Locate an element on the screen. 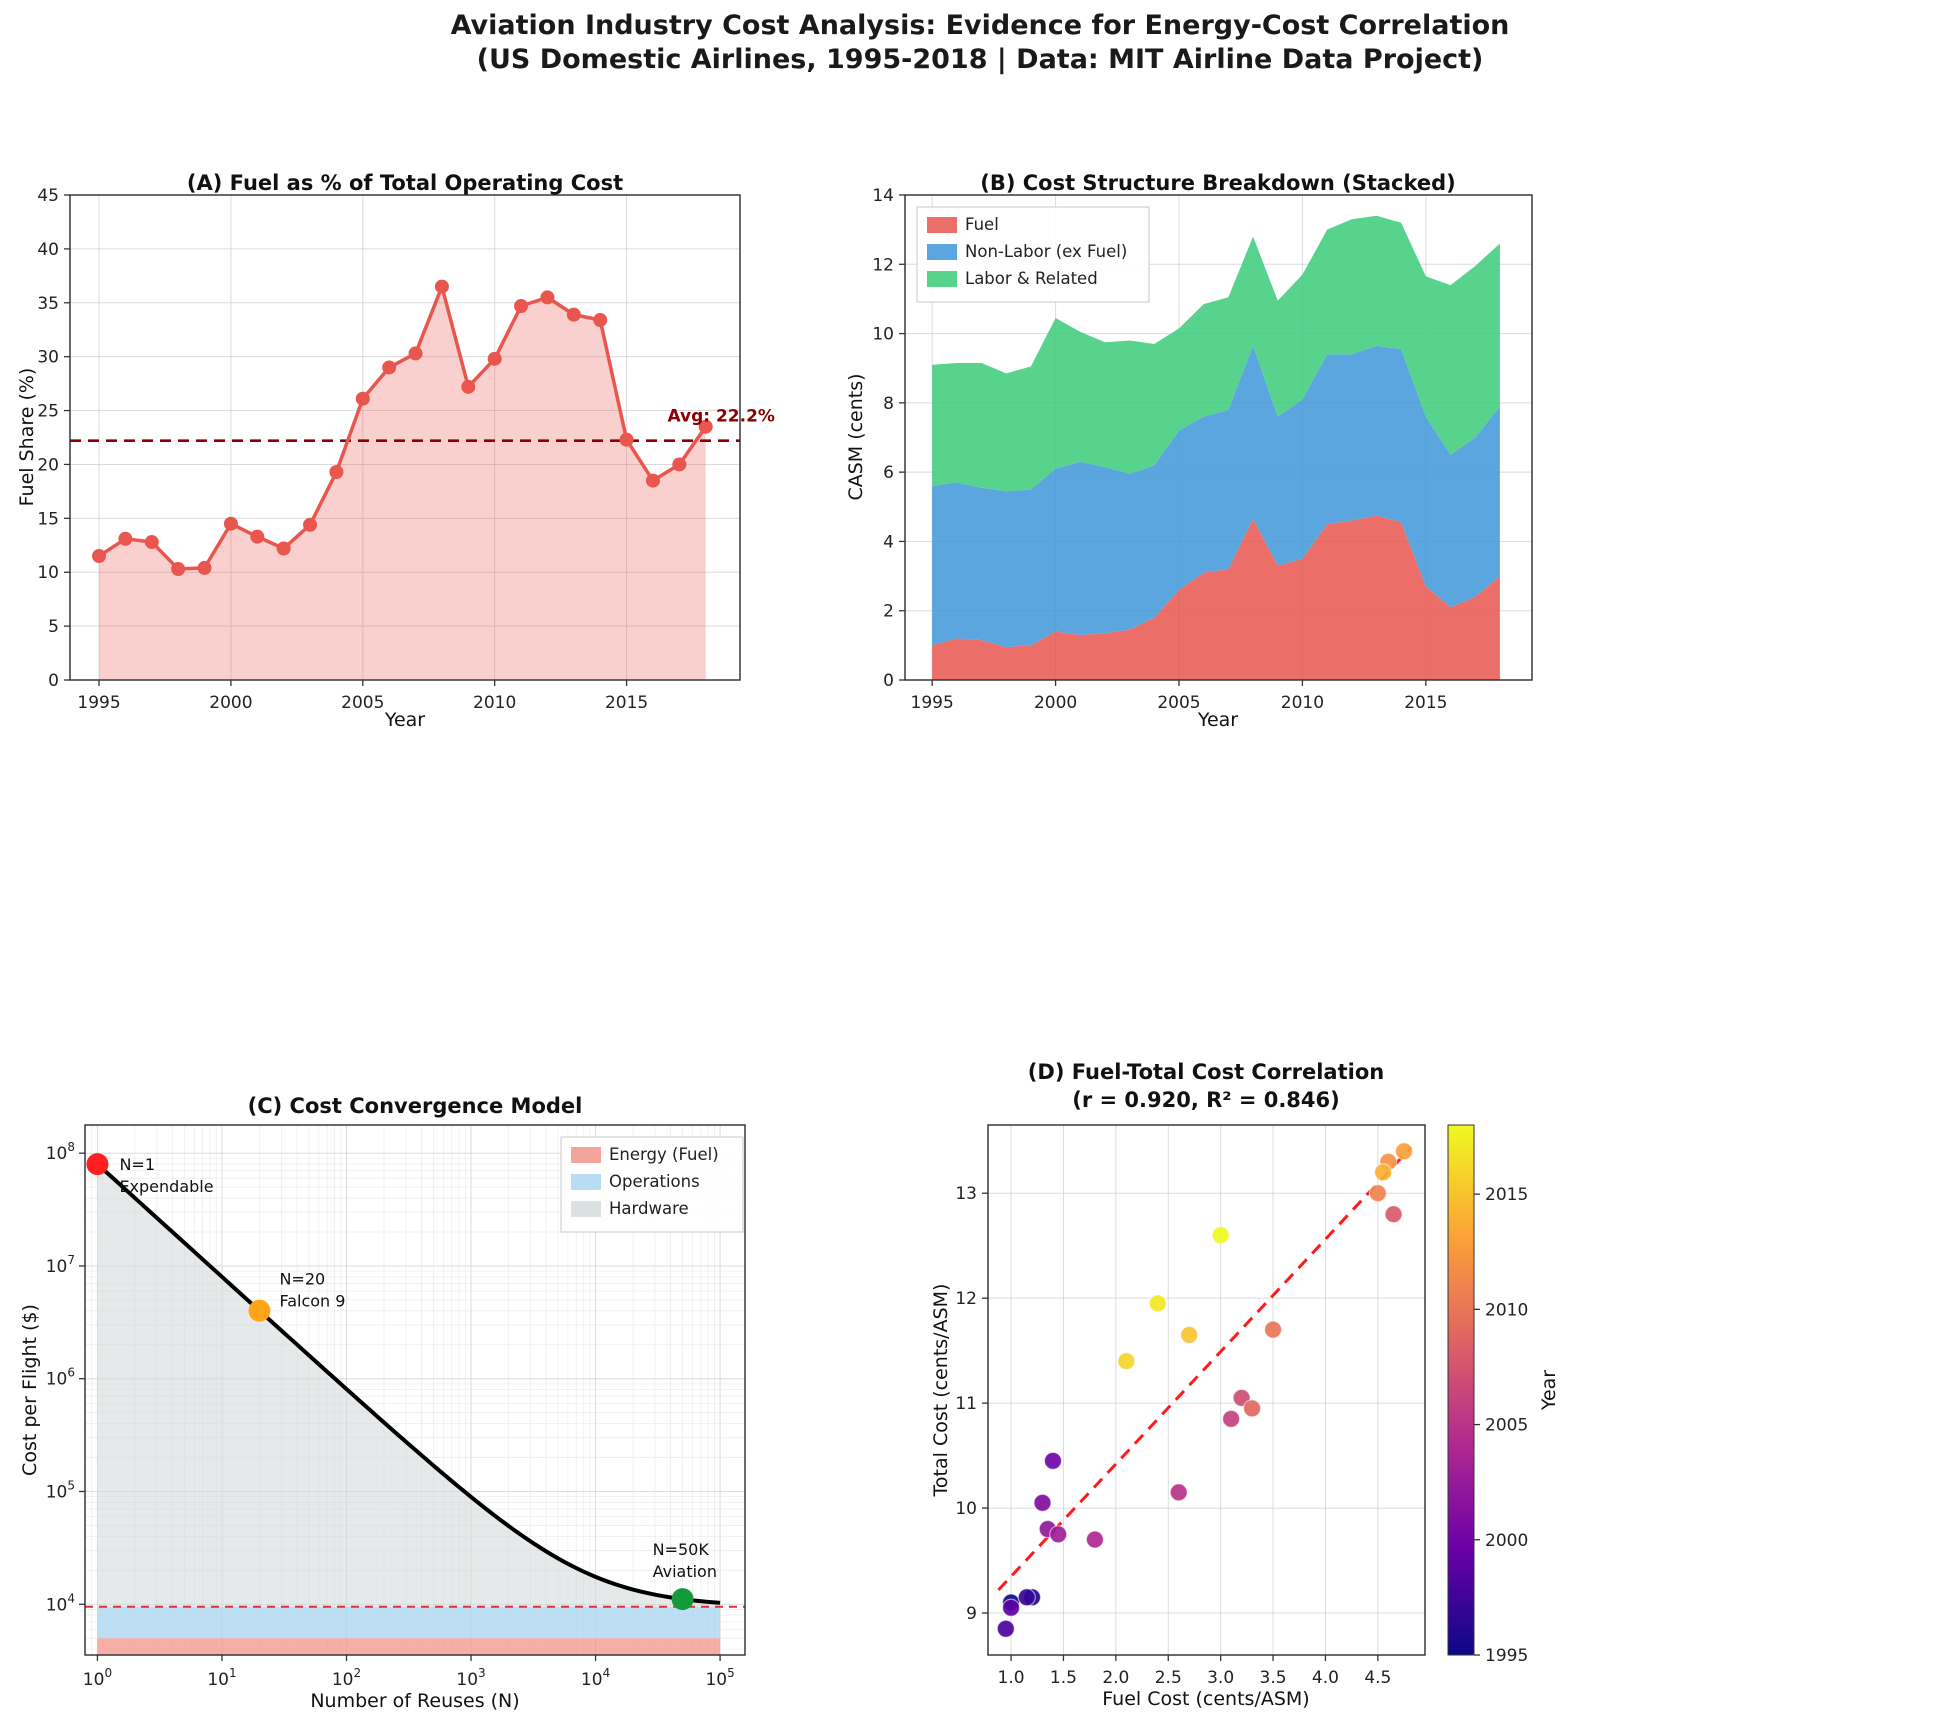 The height and width of the screenshot is (1715, 1960). panel-c-legend: Energy (Fuel) Operations Hardware is located at coordinates (652, 1184).